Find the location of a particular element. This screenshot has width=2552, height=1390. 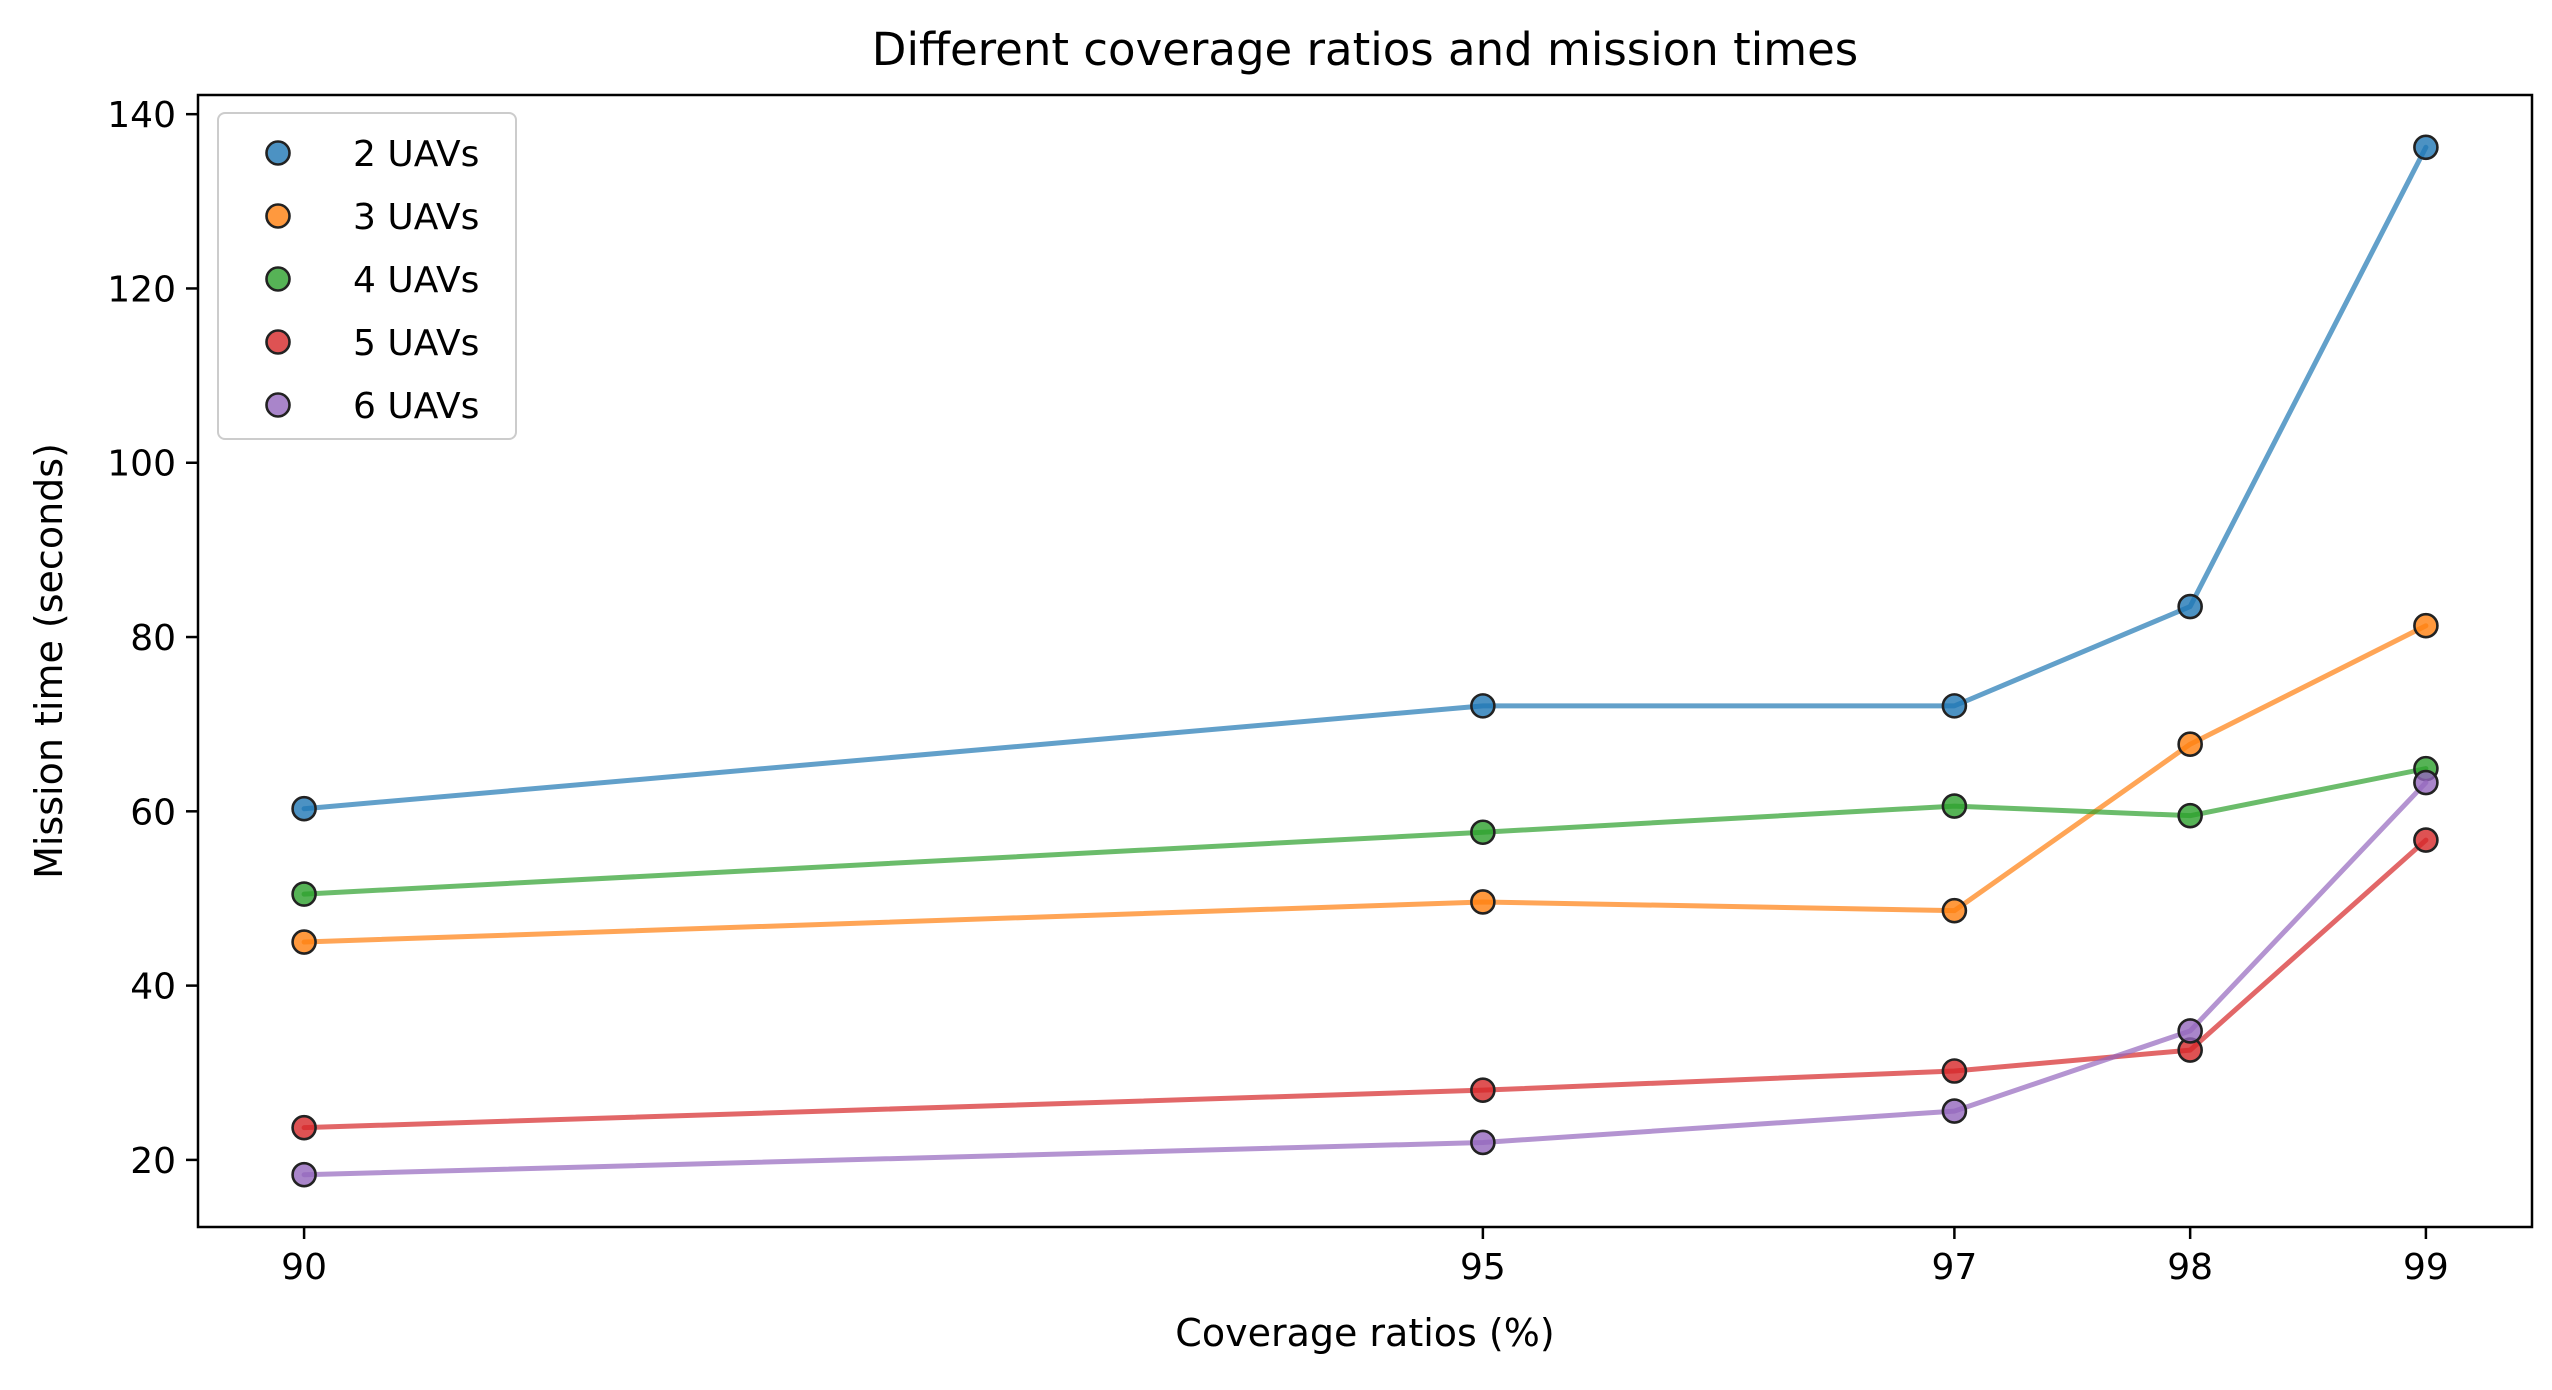

x-tick-label: 99 is located at coordinates (2426, 1267).